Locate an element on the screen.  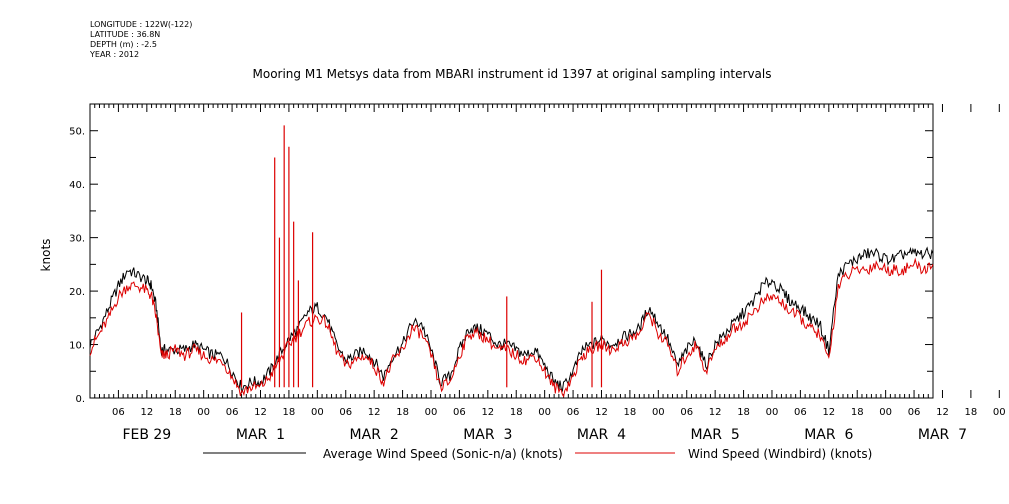
year-label: YEAR : 2012 is located at coordinates (115, 54).